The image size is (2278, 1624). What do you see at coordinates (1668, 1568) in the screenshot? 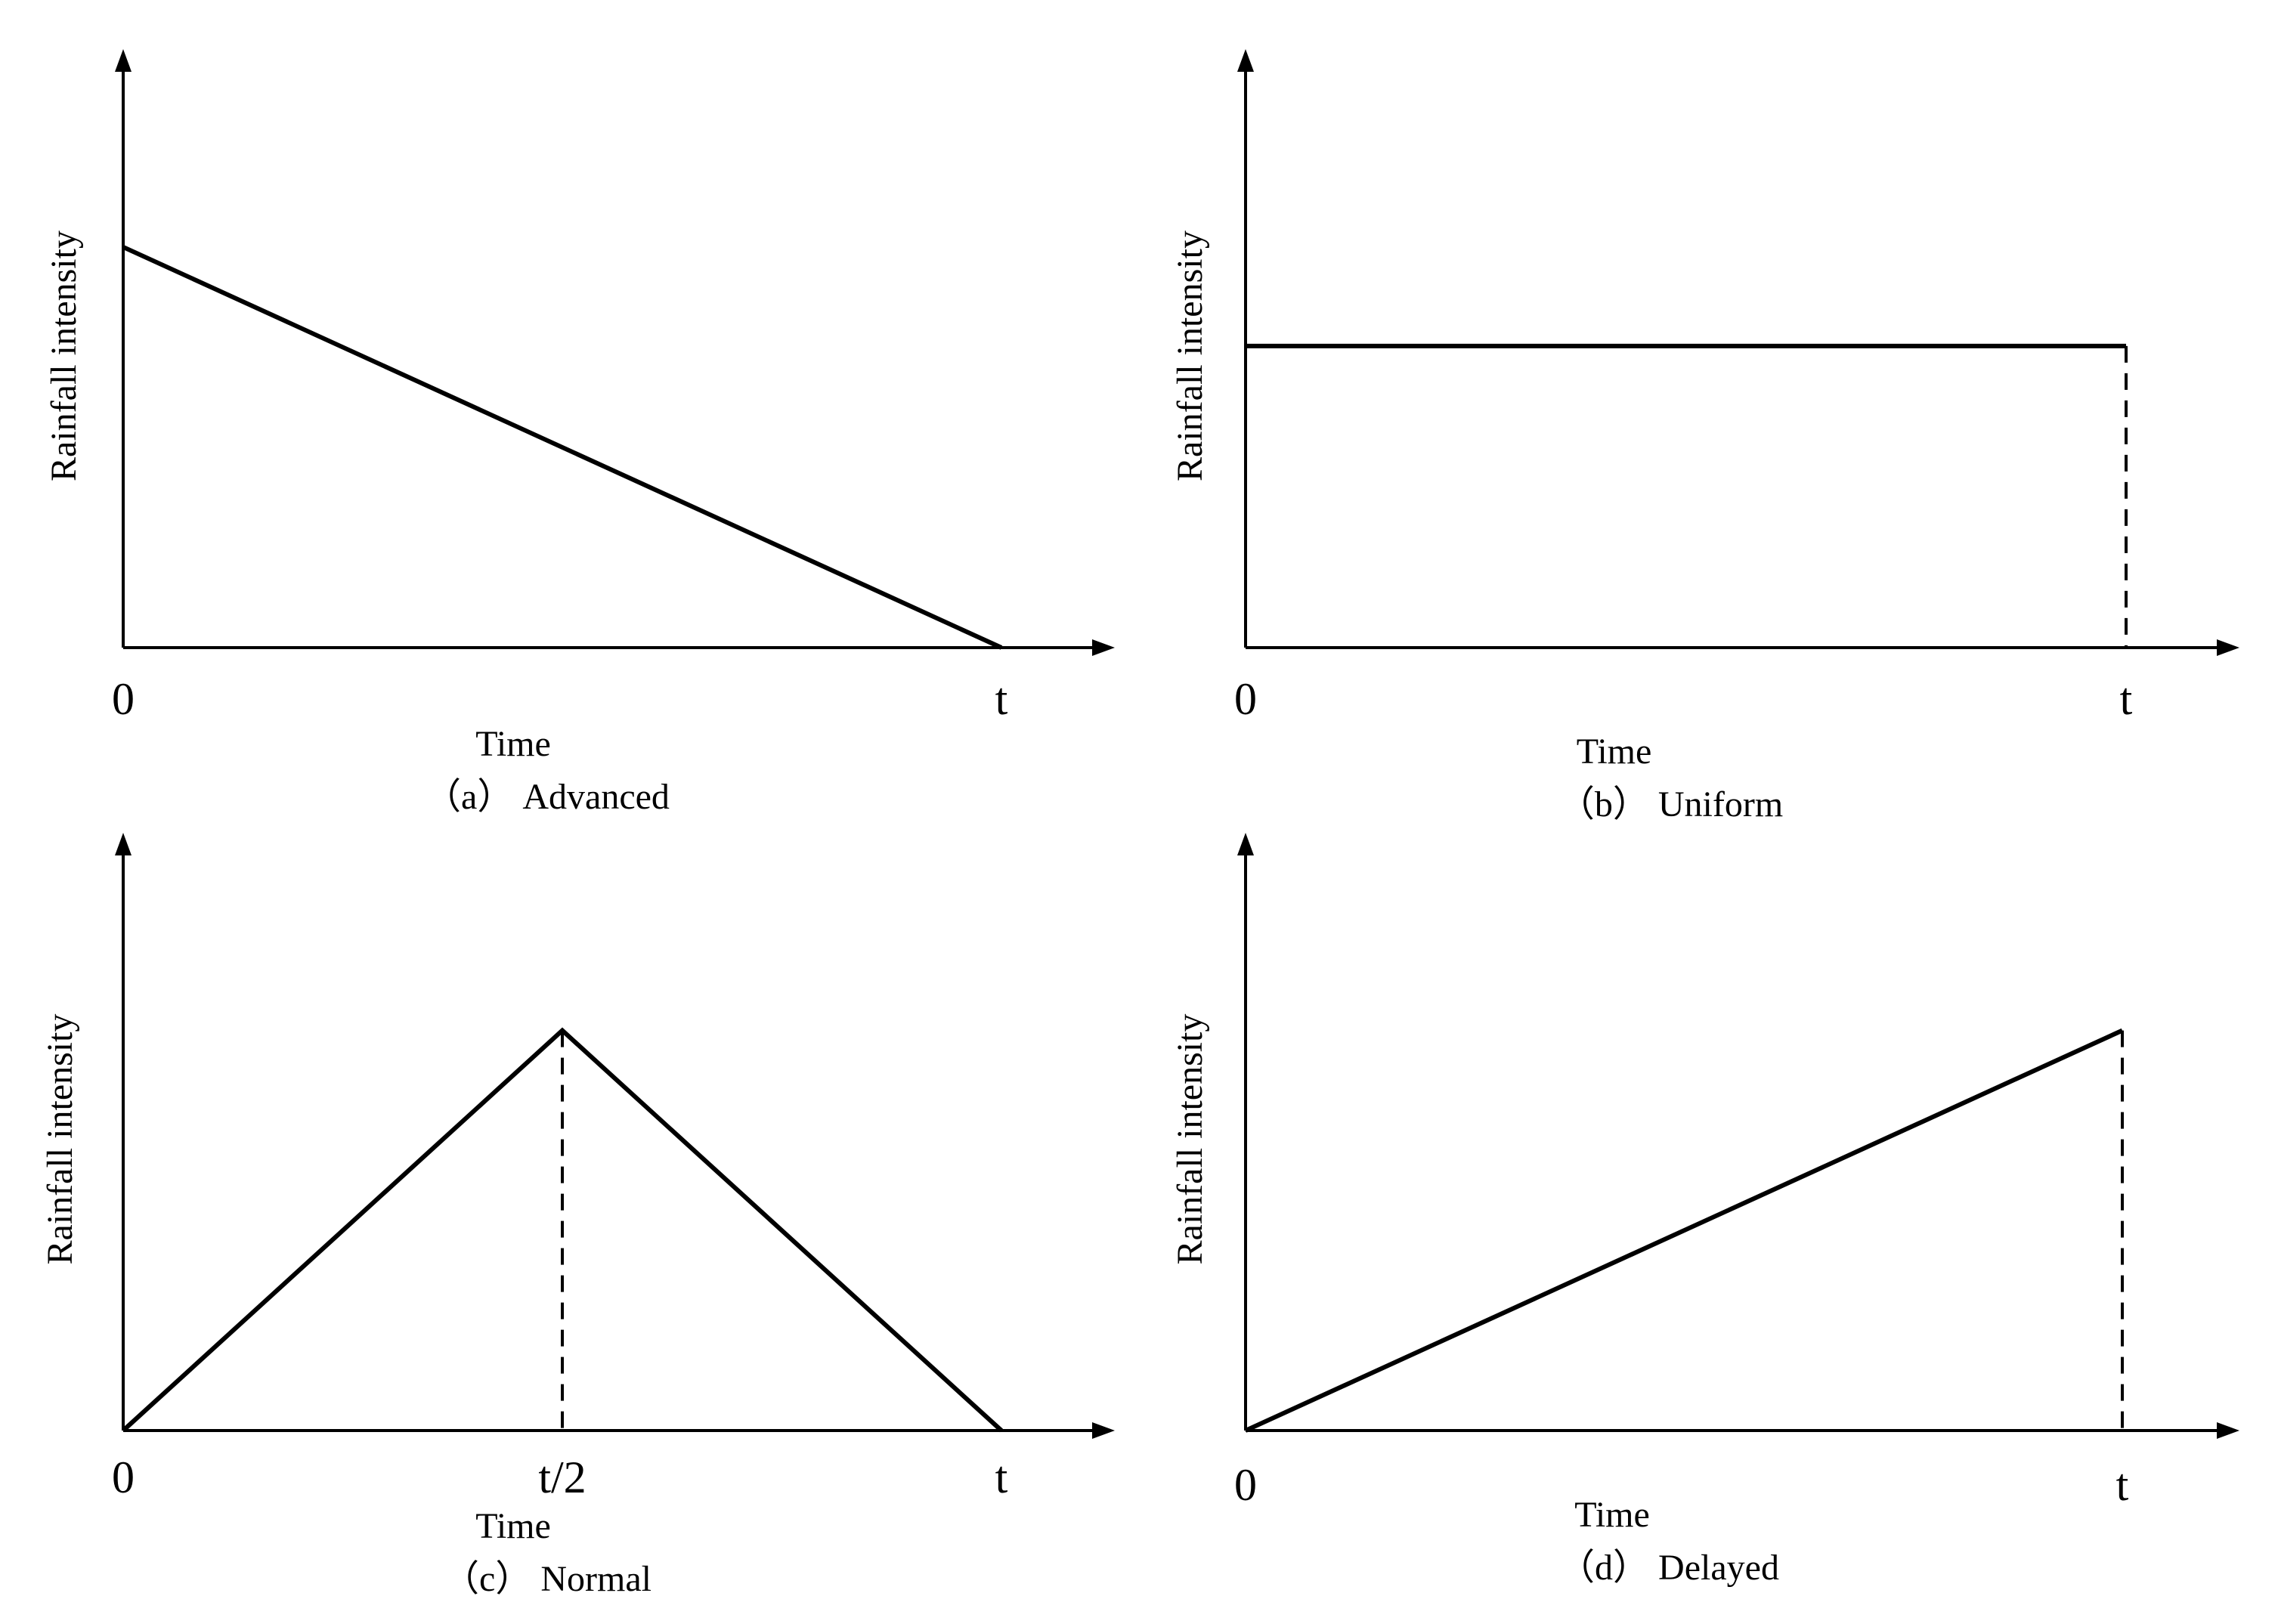
I see `panel-caption: （d） Delayed` at bounding box center [1668, 1568].